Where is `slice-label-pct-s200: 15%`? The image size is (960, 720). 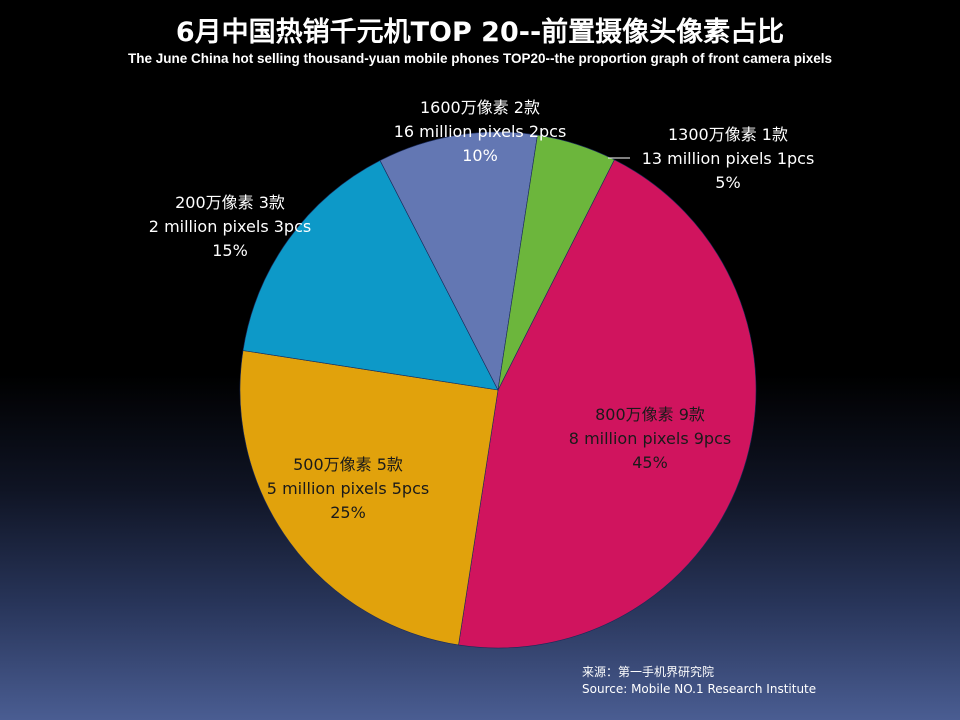 slice-label-pct-s200: 15% is located at coordinates (230, 250).